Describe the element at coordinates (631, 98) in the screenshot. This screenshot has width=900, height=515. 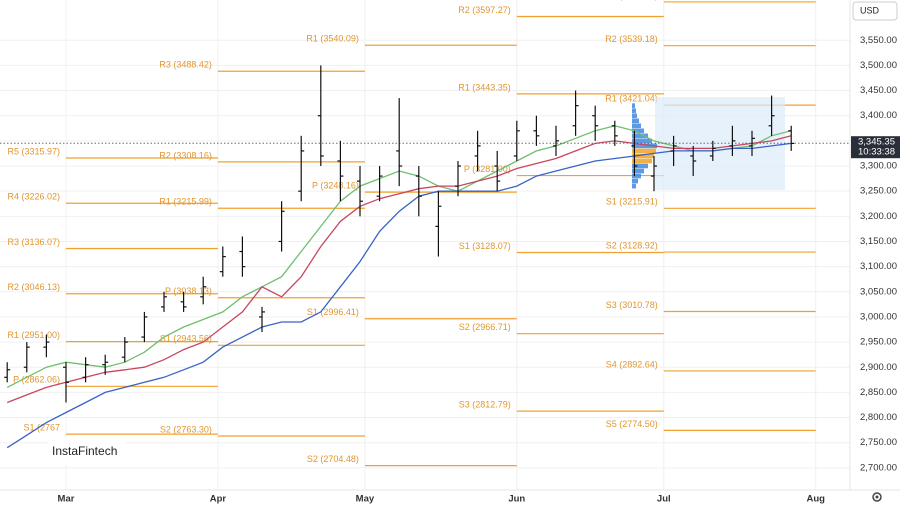
I see `pivot-label: R1 (3421.04)` at that location.